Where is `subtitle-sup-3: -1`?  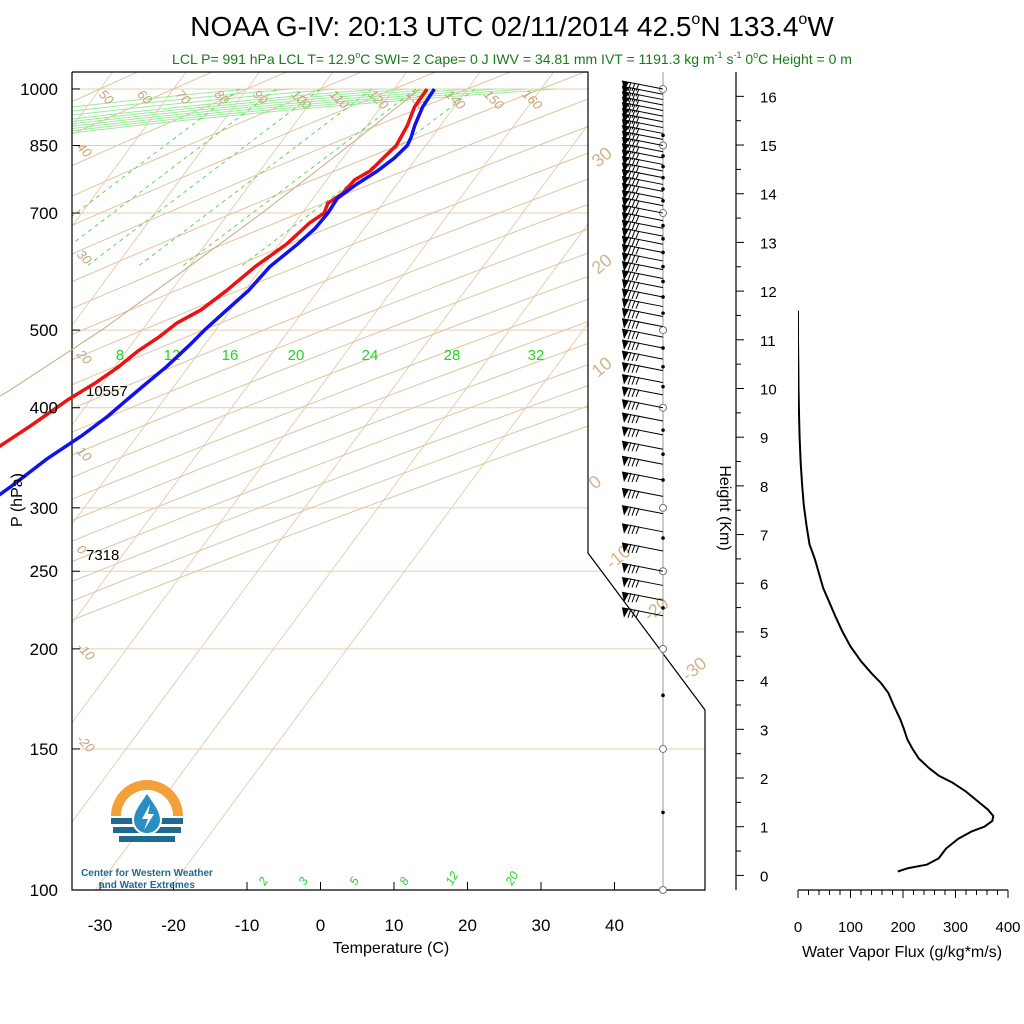
subtitle-sup-3: -1 is located at coordinates (737, 55).